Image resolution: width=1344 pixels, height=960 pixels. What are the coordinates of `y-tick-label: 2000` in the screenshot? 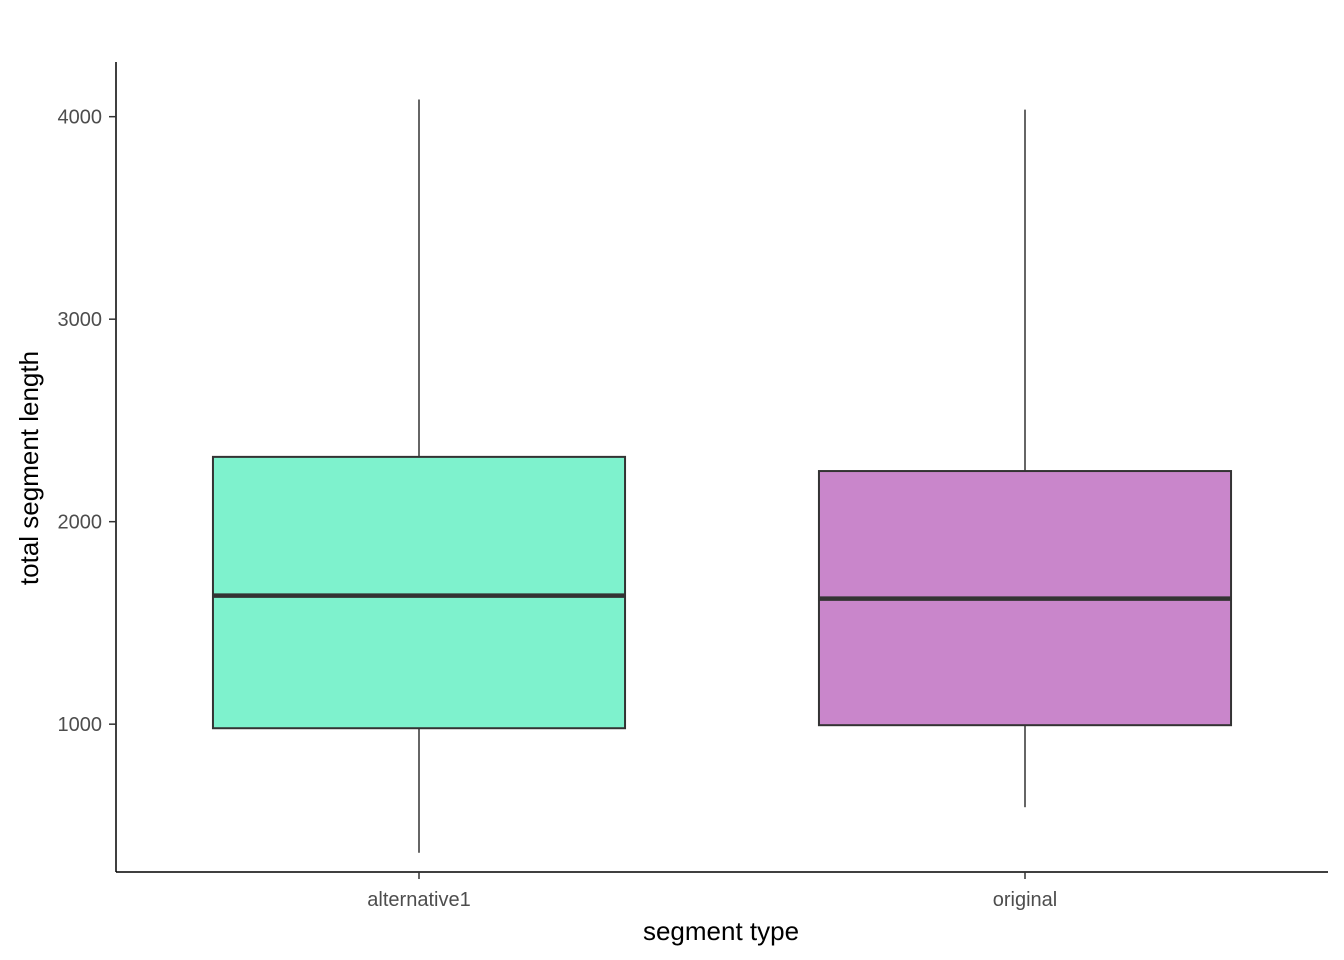 It's located at (80, 523).